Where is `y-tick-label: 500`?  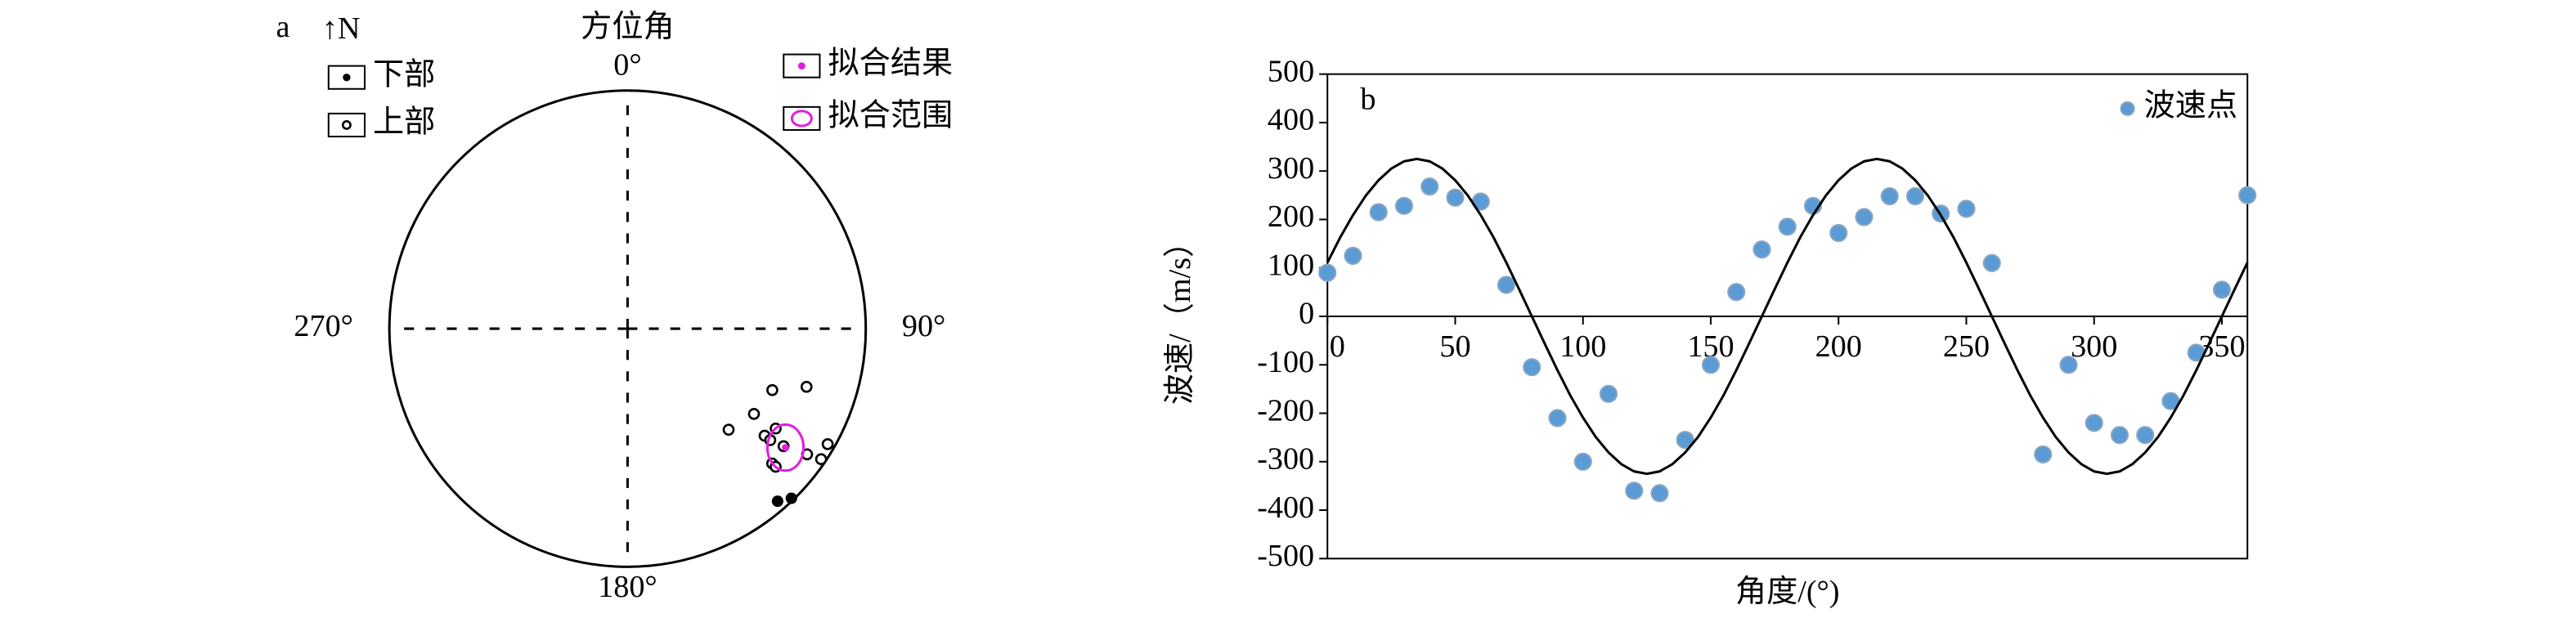
y-tick-label: 500 is located at coordinates (1291, 71).